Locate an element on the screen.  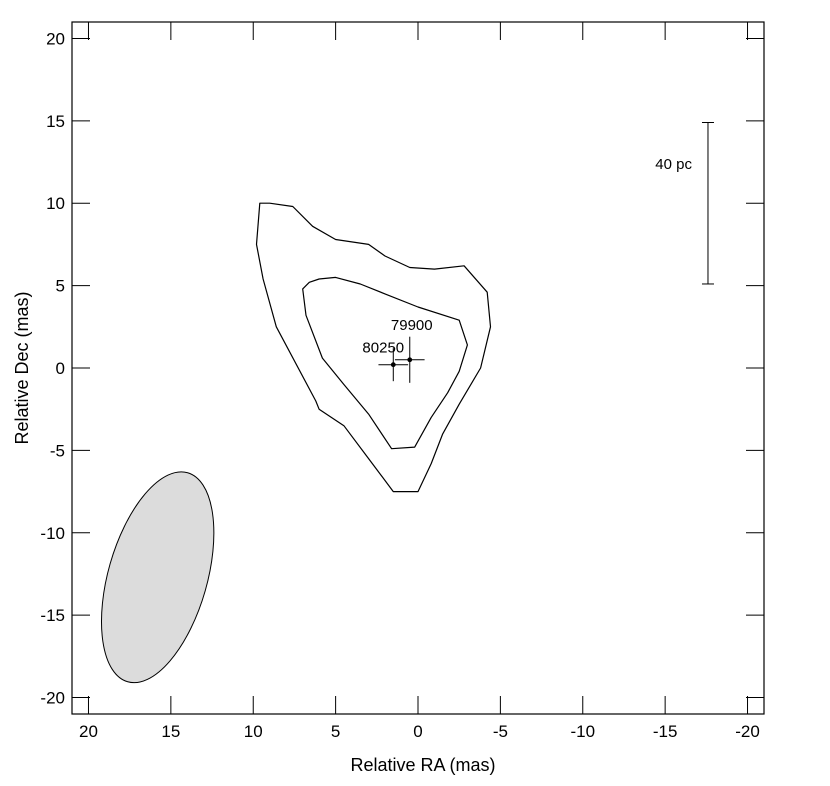
x-tick-label: -20 is located at coordinates (747, 731).